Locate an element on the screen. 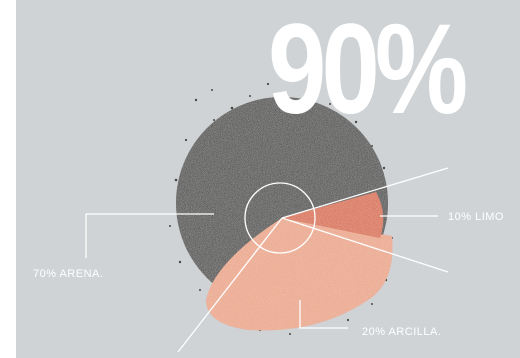 This screenshot has height=358, width=520. center-ring is located at coordinates (280, 218).